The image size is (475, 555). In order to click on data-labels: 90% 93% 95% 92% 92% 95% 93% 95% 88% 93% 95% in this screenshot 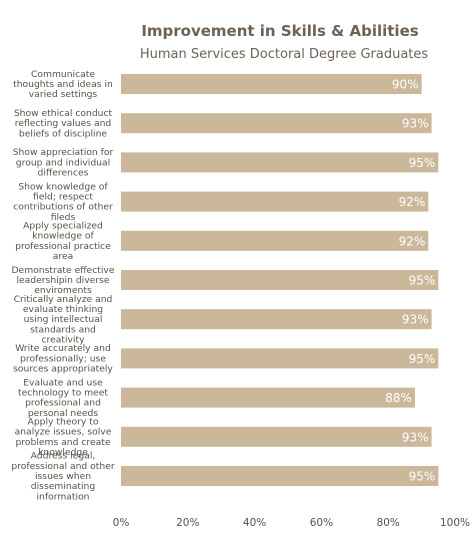, I will do `click(410, 281)`.